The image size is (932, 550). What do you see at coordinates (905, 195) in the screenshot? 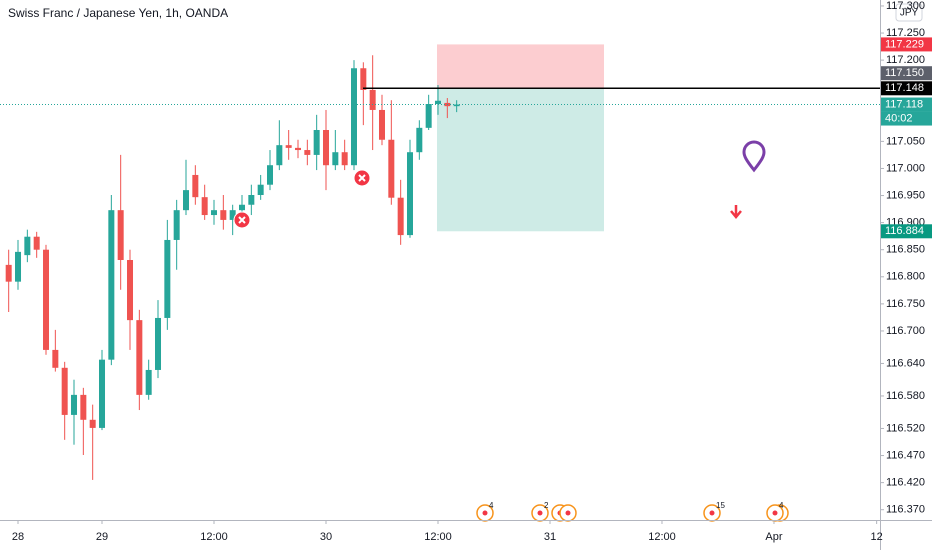
I see `y-tick-label: 116.950` at bounding box center [905, 195].